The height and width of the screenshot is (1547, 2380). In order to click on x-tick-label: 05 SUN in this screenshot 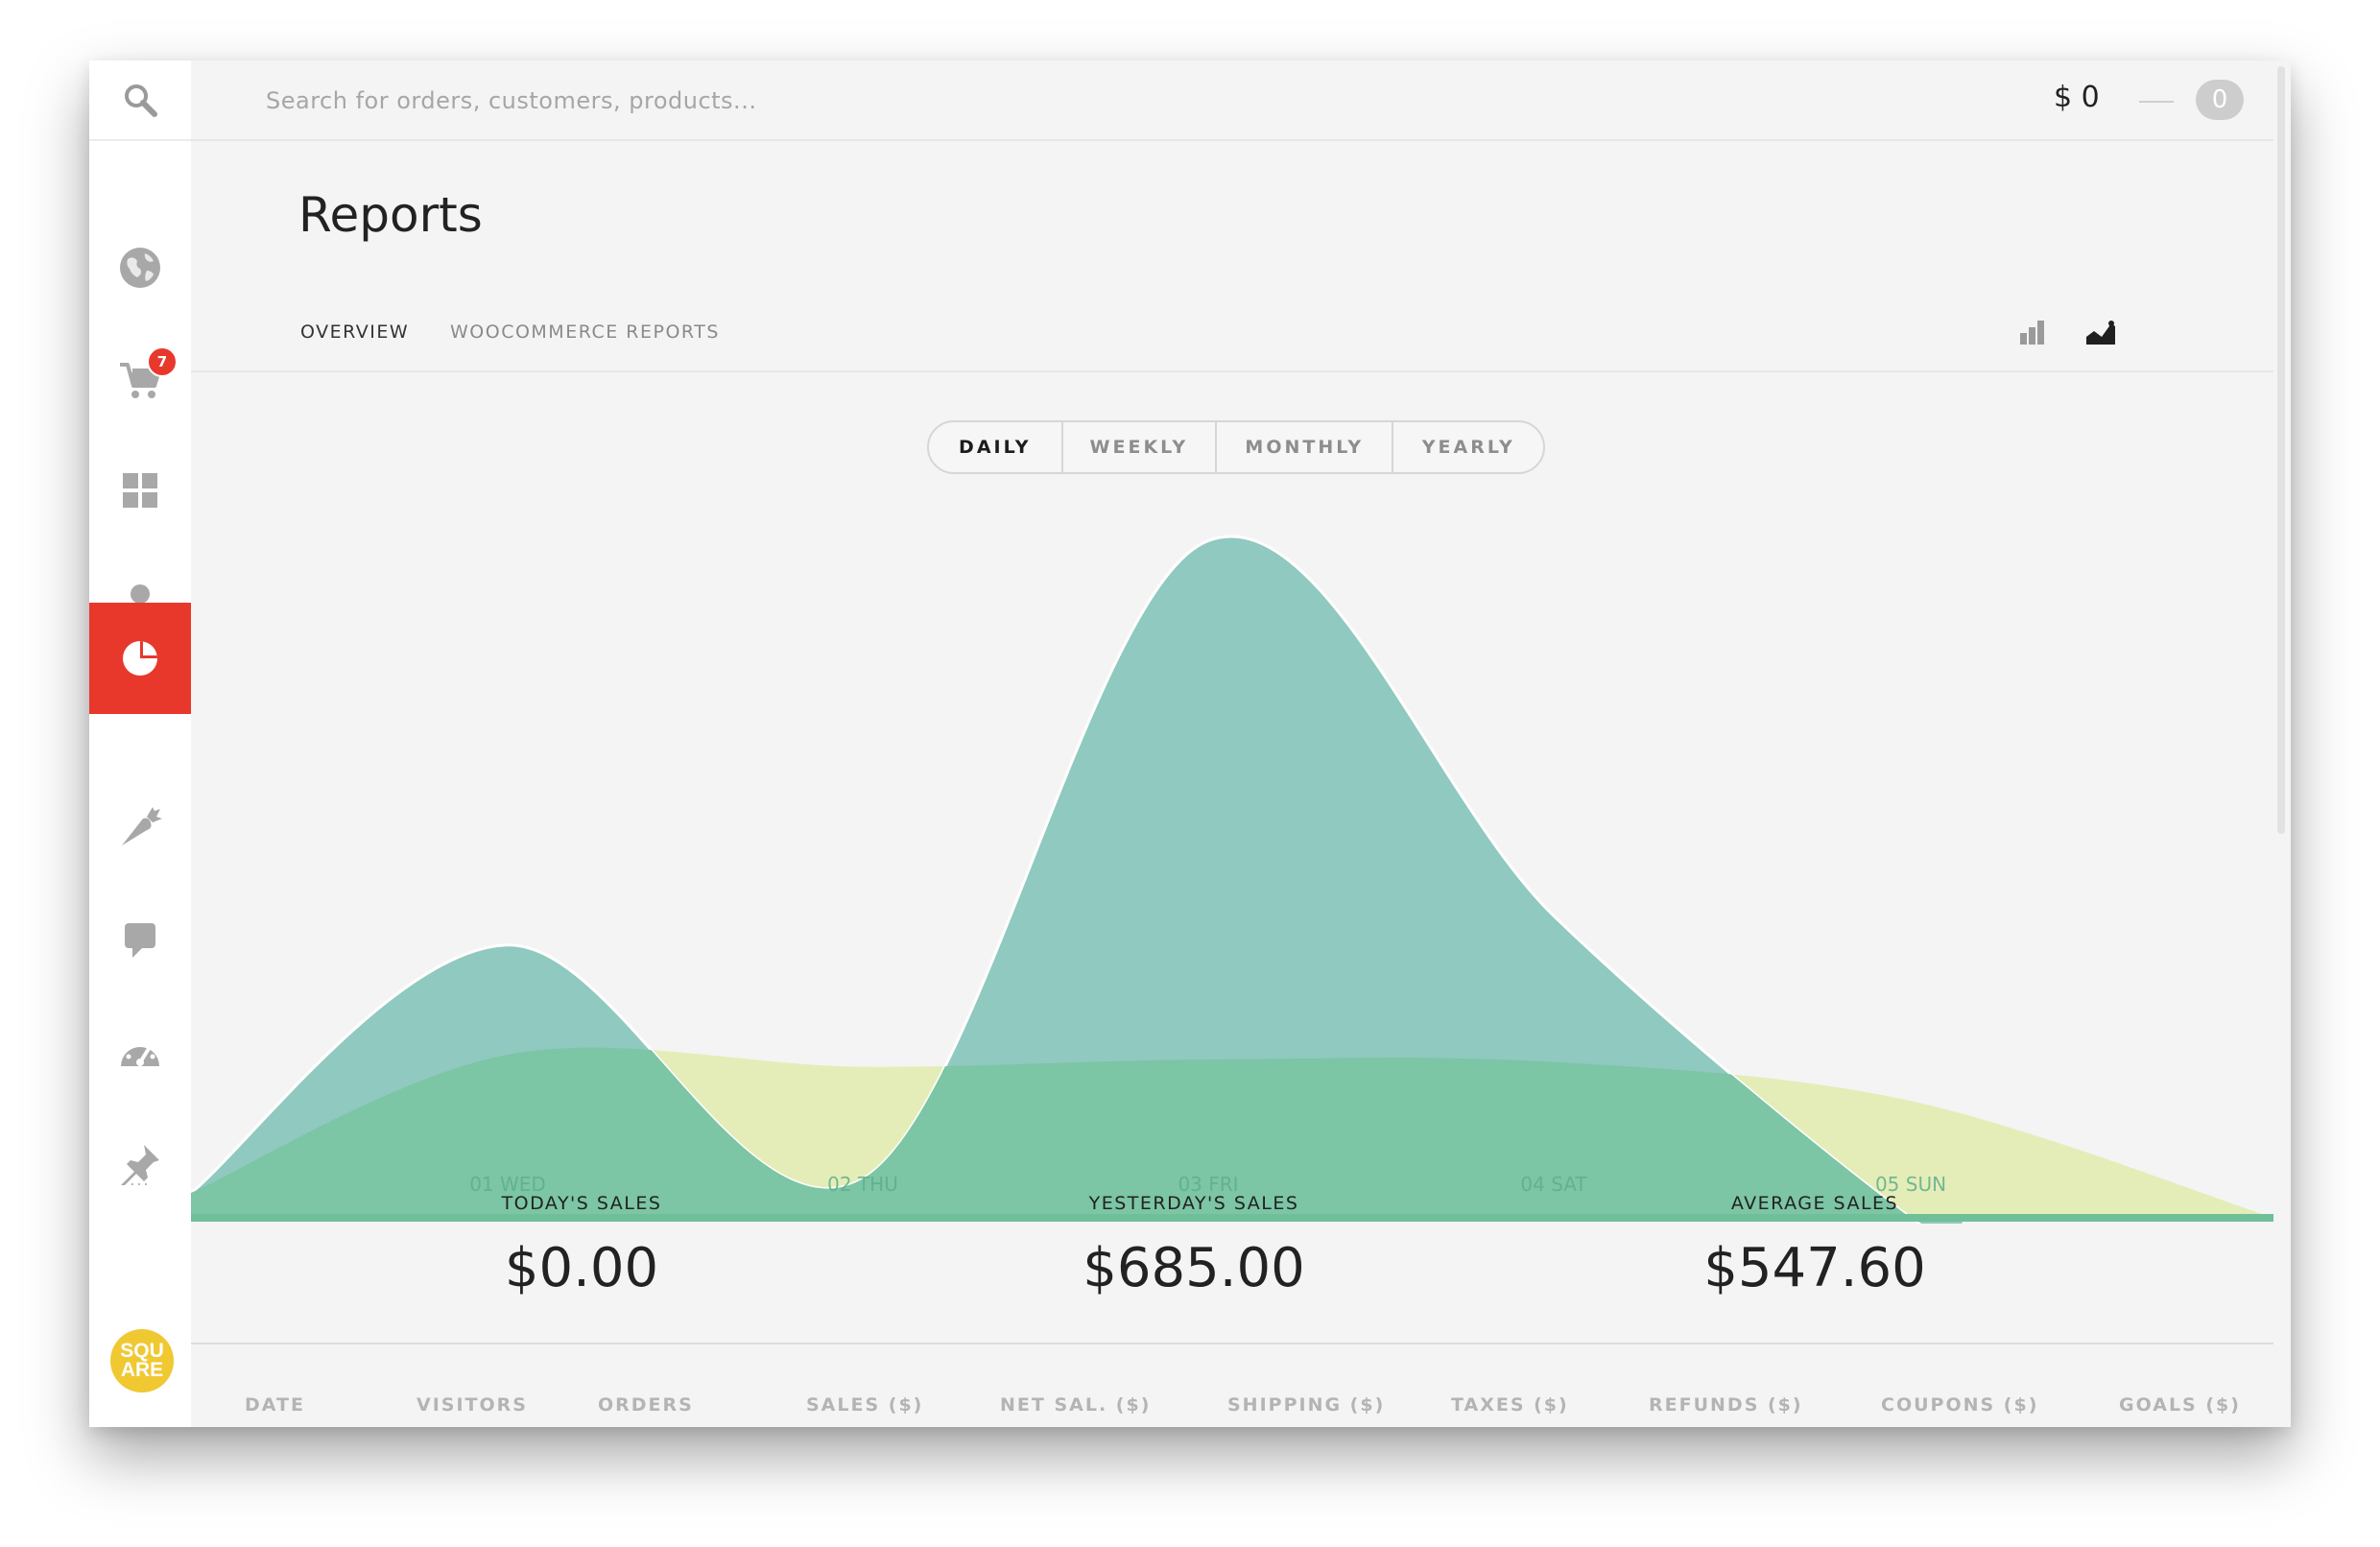, I will do `click(1911, 1185)`.